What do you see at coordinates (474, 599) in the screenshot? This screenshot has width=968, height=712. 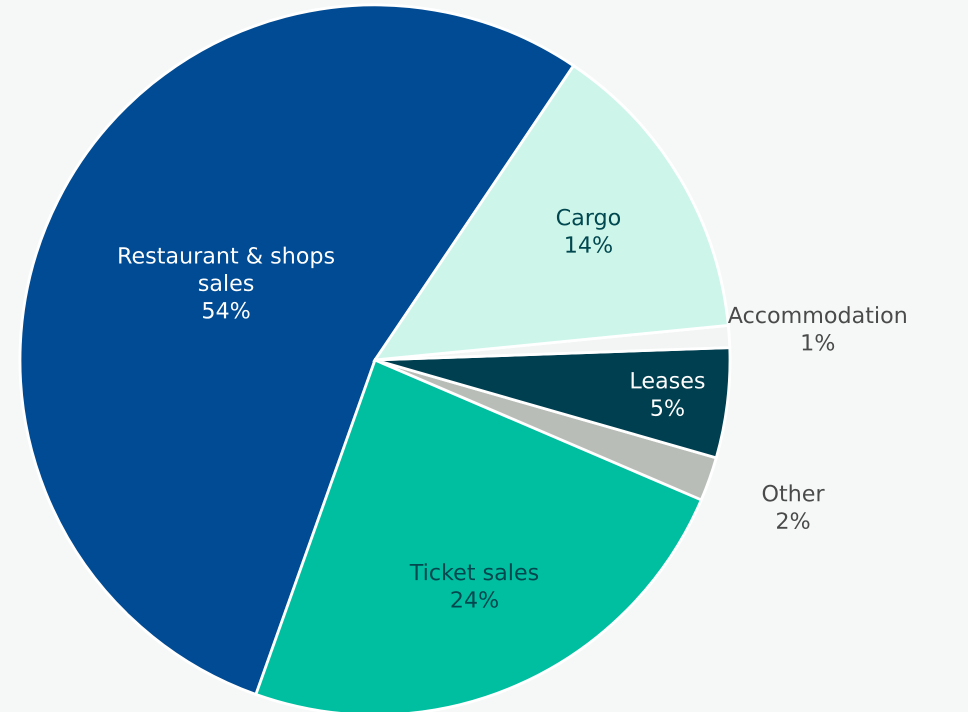 I see `data-label: 24%` at bounding box center [474, 599].